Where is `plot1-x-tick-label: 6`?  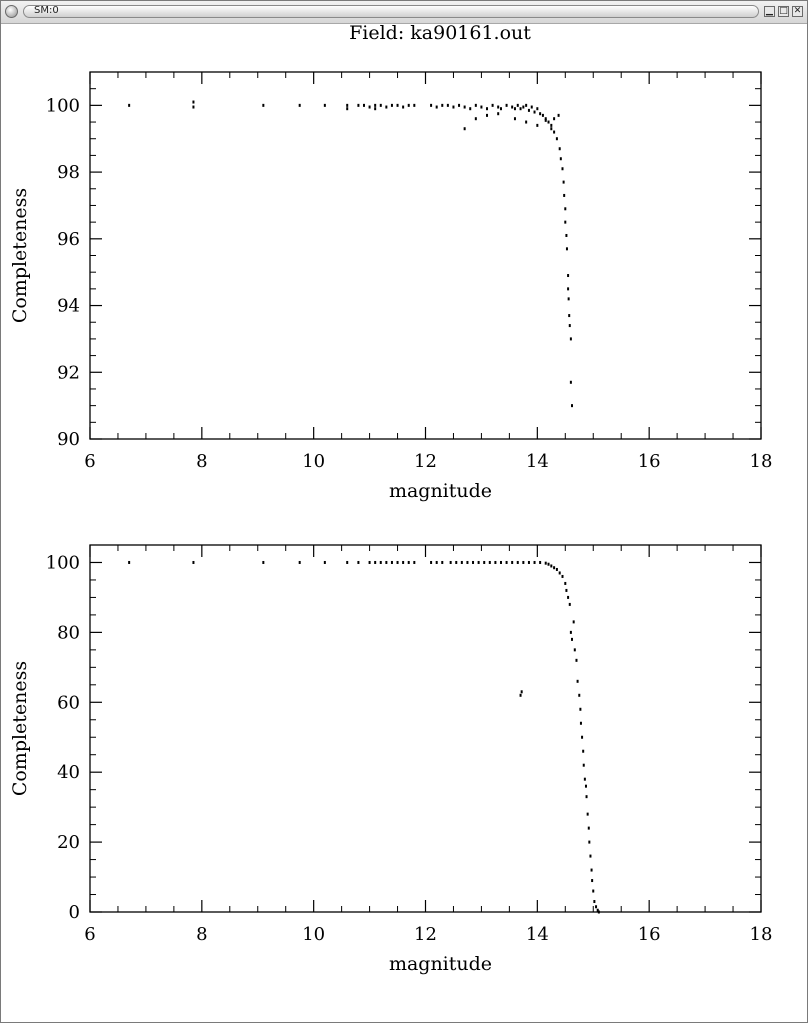 plot1-x-tick-label: 6 is located at coordinates (89, 461).